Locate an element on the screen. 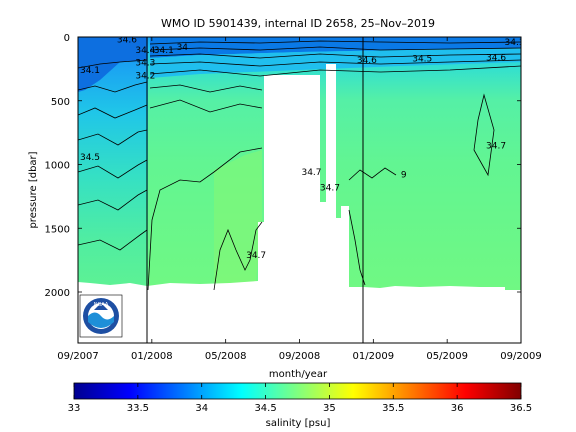 The width and height of the screenshot is (576, 432). colorbar-tick-label: 34 is located at coordinates (201, 408).